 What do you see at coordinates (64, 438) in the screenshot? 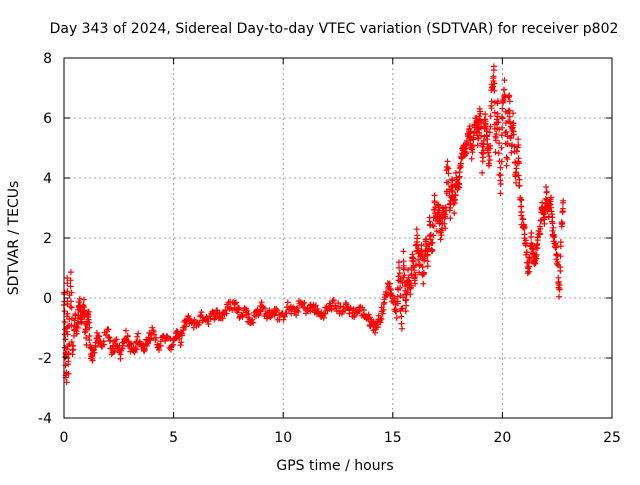
I see `x-tick-label: 0` at bounding box center [64, 438].